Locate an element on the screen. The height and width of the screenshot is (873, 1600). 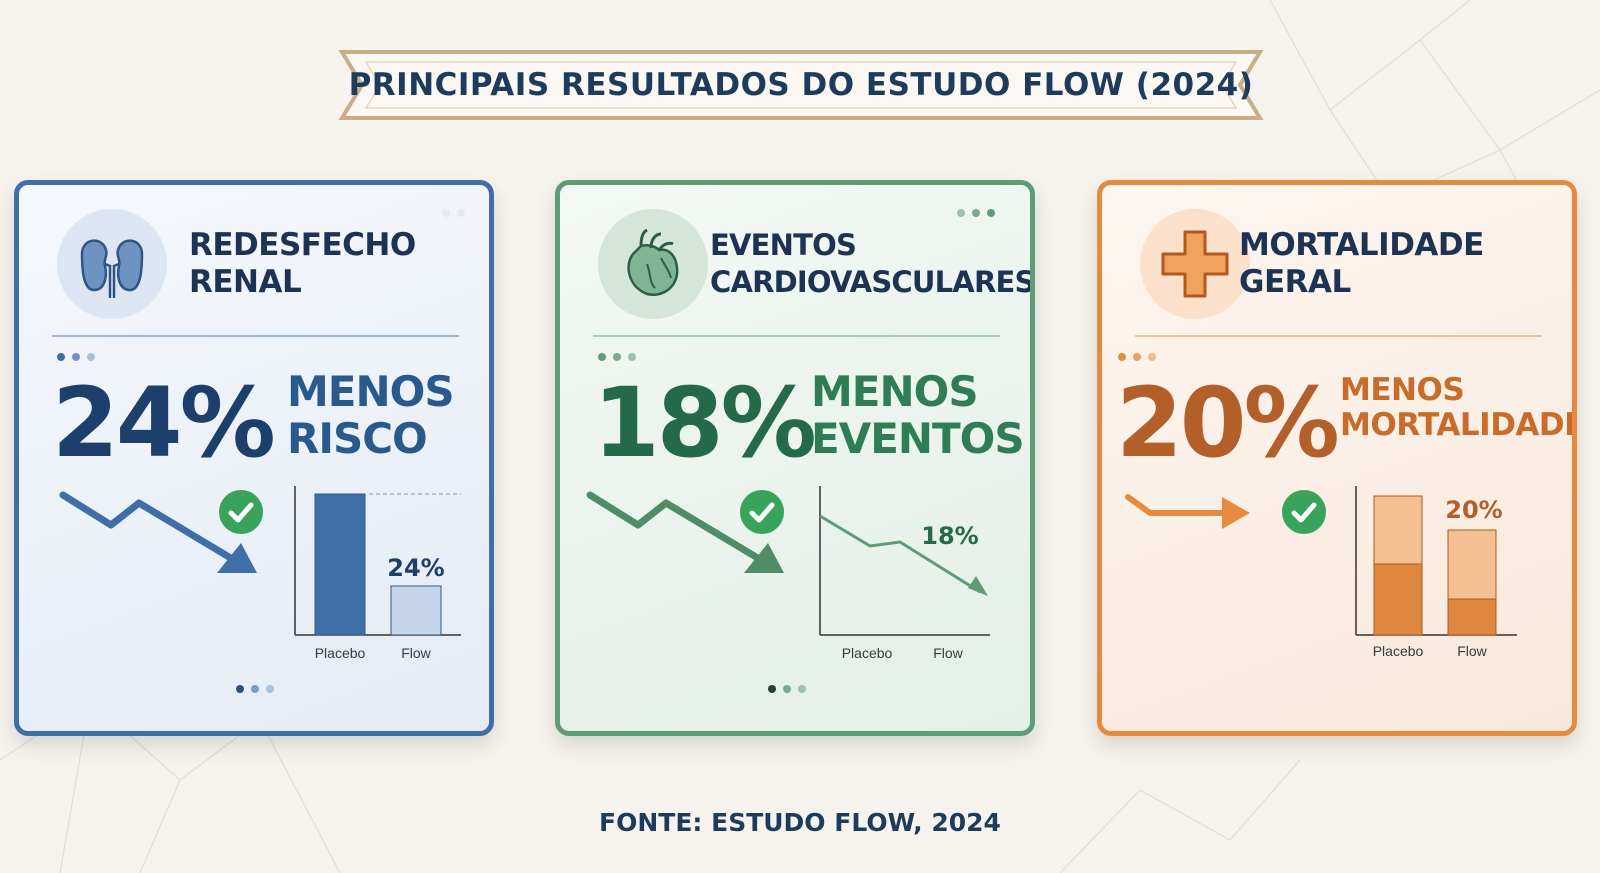
stacked-bar-chart: 20% Placebo Flow is located at coordinates (1436, 572).